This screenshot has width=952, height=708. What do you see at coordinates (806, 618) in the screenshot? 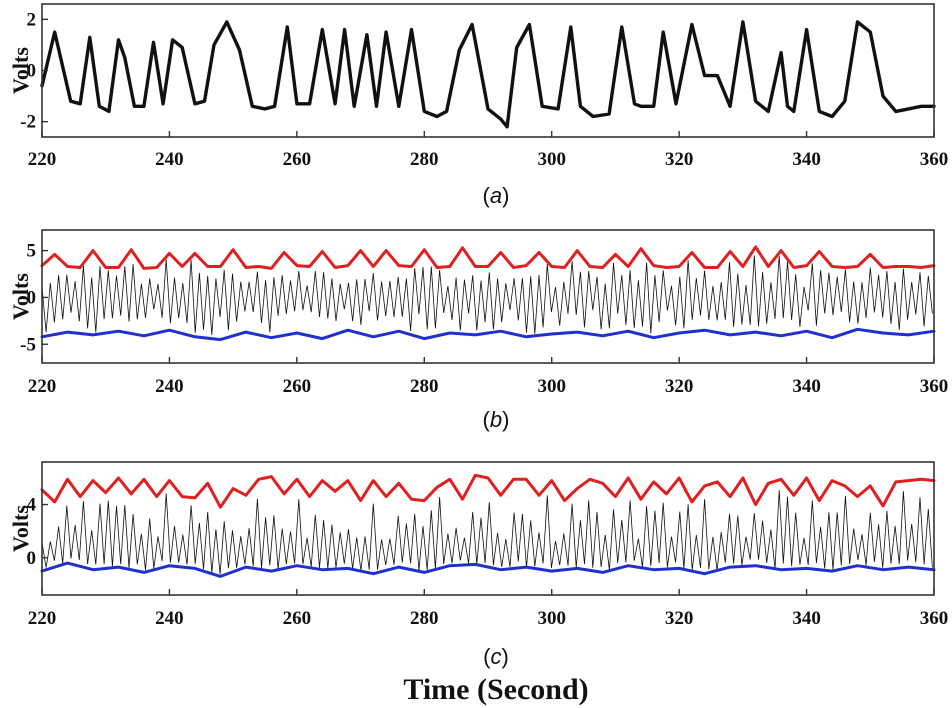
I see `panel-c-xtick-label: 340` at bounding box center [806, 618].